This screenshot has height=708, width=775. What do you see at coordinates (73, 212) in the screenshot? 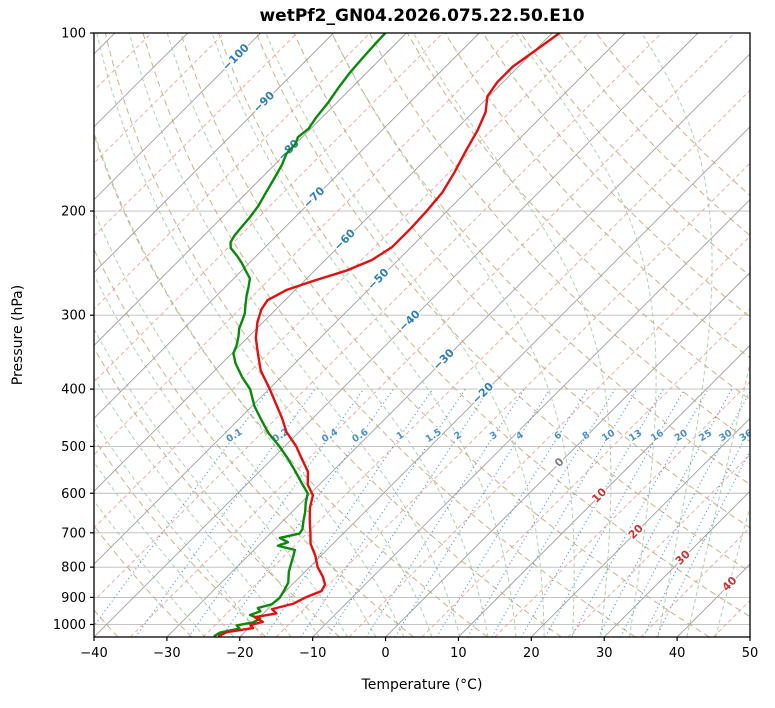
I see `pressure-tick-label: 200` at bounding box center [73, 212].